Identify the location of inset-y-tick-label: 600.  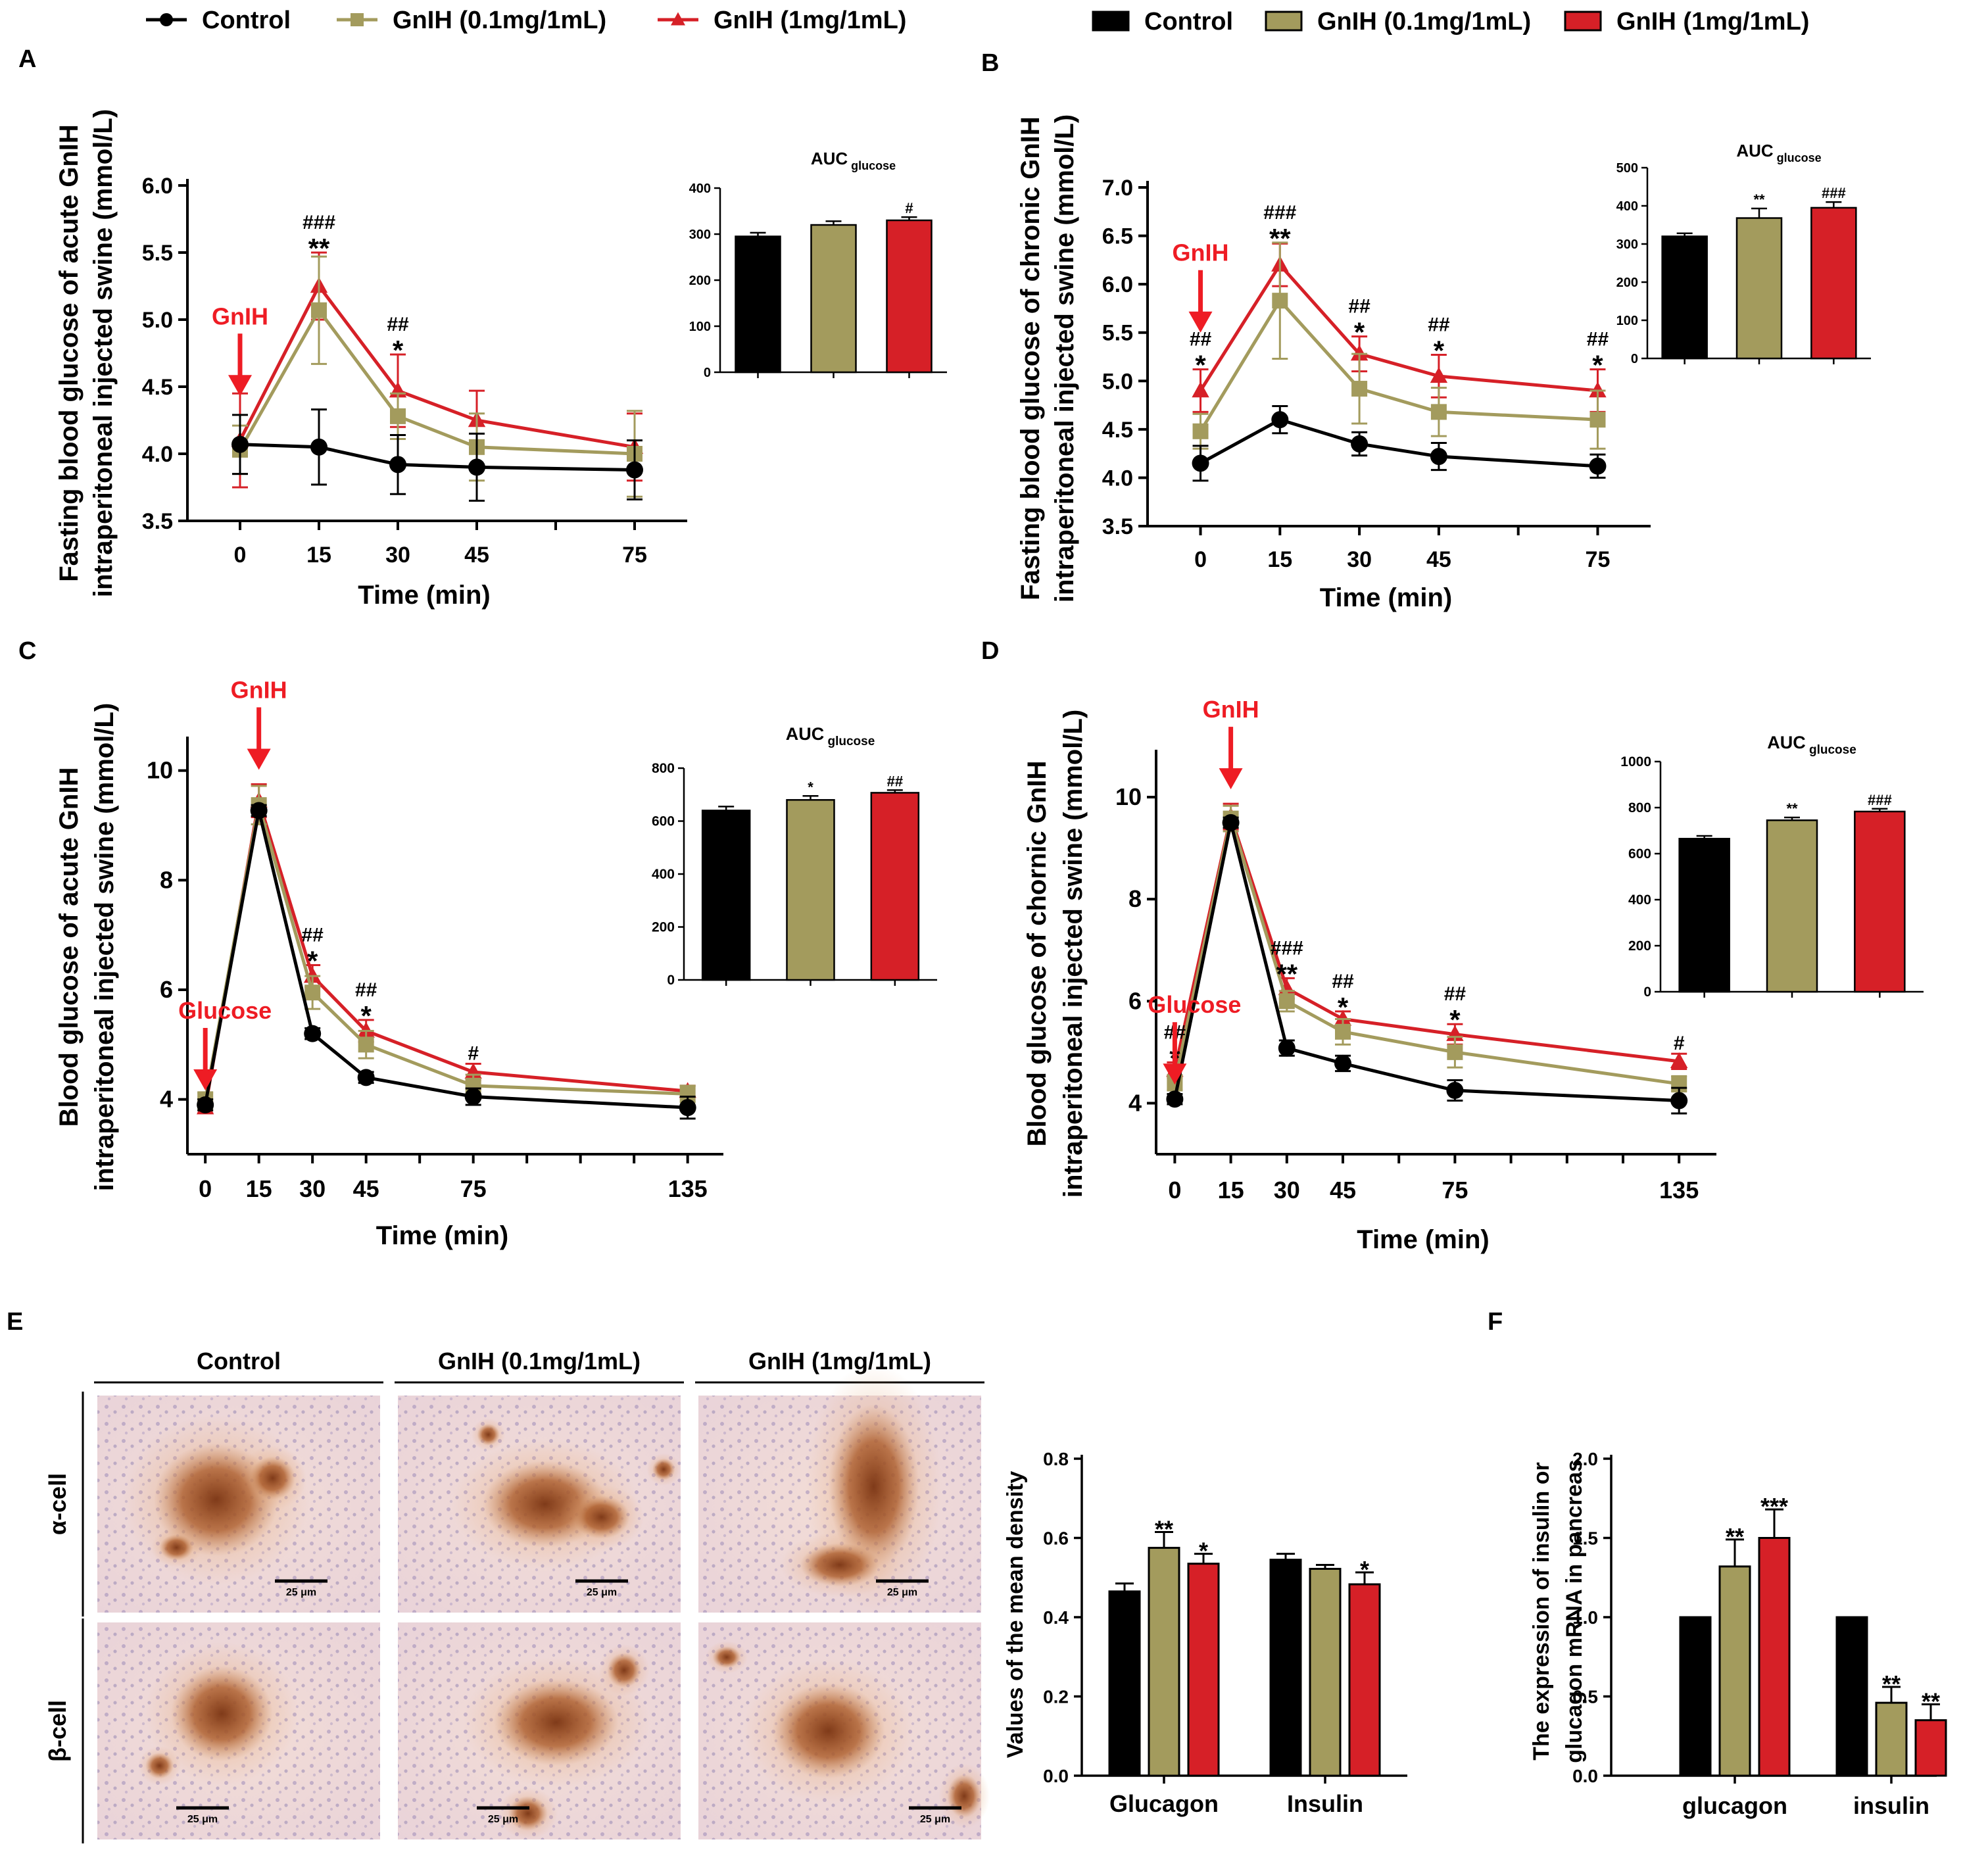
(1639, 854).